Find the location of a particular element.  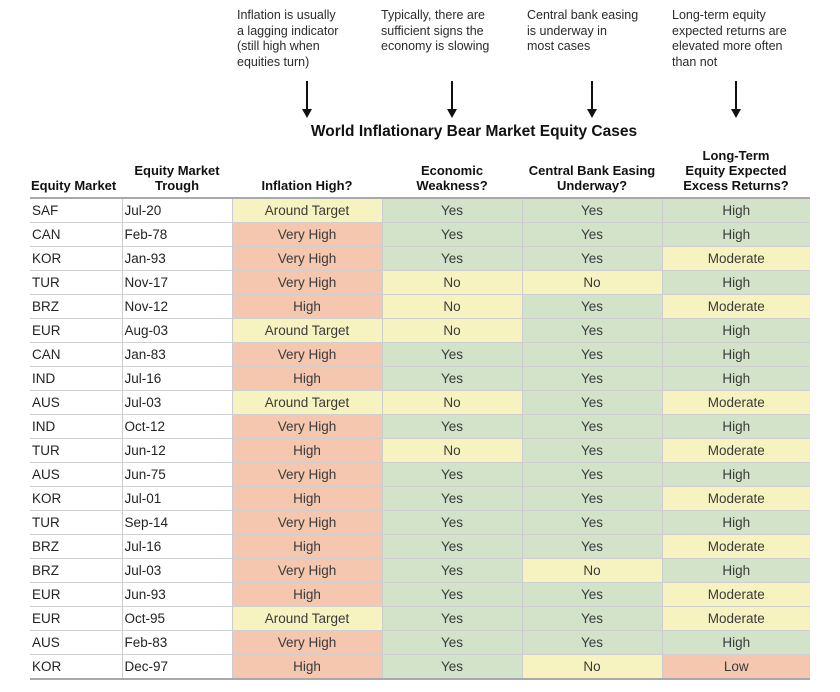

cell-trough: Nov-12 is located at coordinates (177, 306).